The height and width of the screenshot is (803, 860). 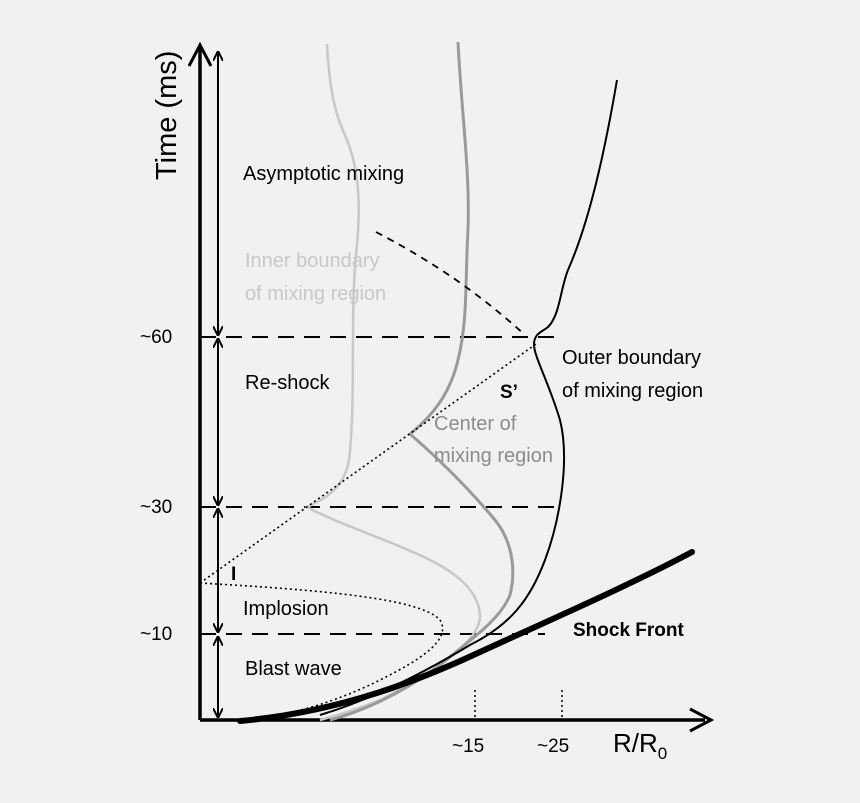 I want to click on inner-boundary-label-1: Inner boundary, so click(x=312, y=261).